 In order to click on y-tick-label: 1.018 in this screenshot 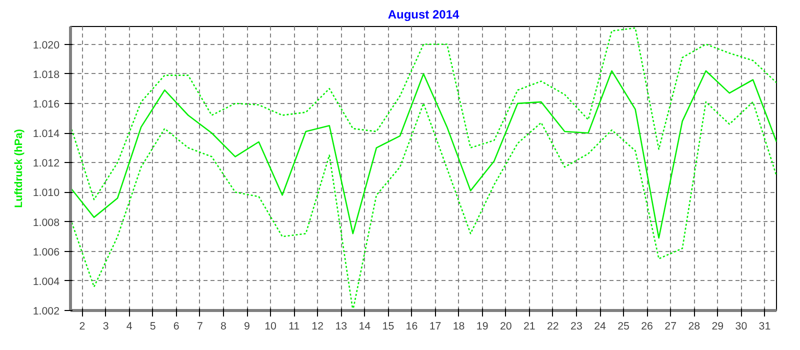, I will do `click(46, 74)`.